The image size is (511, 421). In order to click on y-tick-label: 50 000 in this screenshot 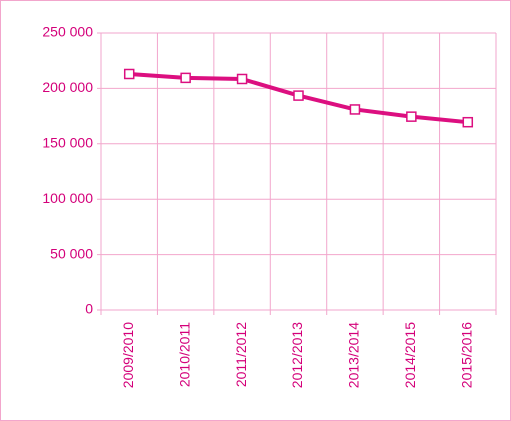, I will do `click(71, 253)`.